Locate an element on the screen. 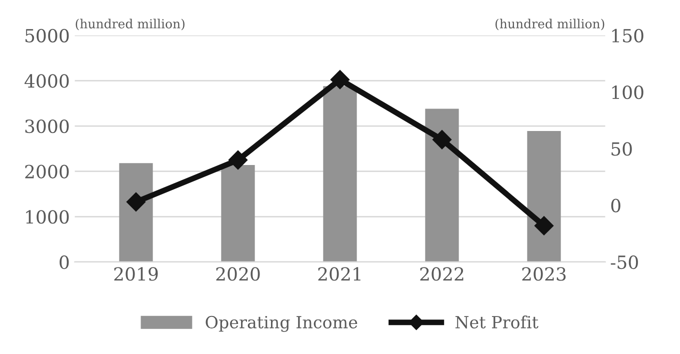  x-tick-label: 2023 is located at coordinates (544, 274).